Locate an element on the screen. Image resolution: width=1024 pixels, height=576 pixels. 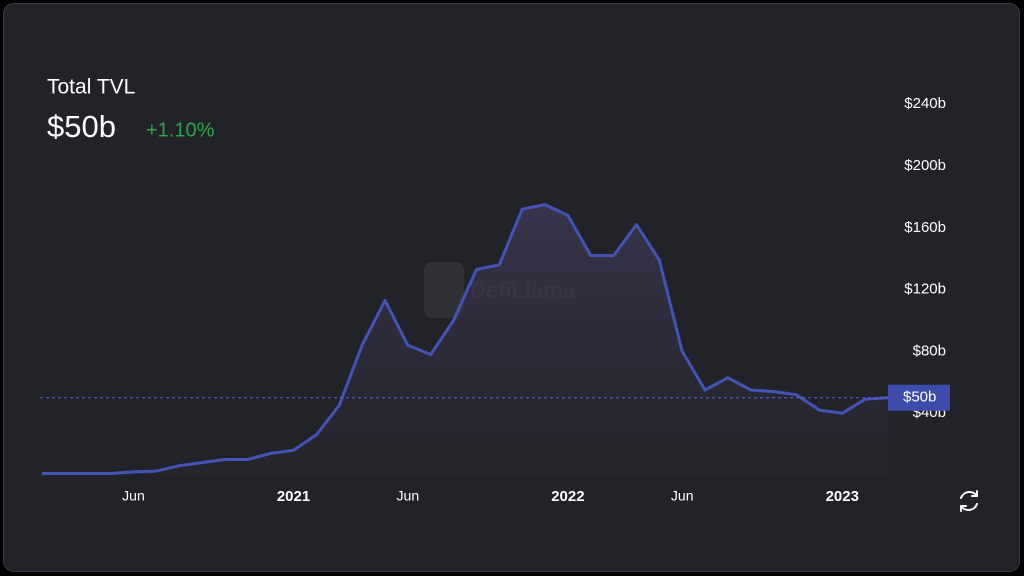
y-tick-label: $240b is located at coordinates (925, 103).